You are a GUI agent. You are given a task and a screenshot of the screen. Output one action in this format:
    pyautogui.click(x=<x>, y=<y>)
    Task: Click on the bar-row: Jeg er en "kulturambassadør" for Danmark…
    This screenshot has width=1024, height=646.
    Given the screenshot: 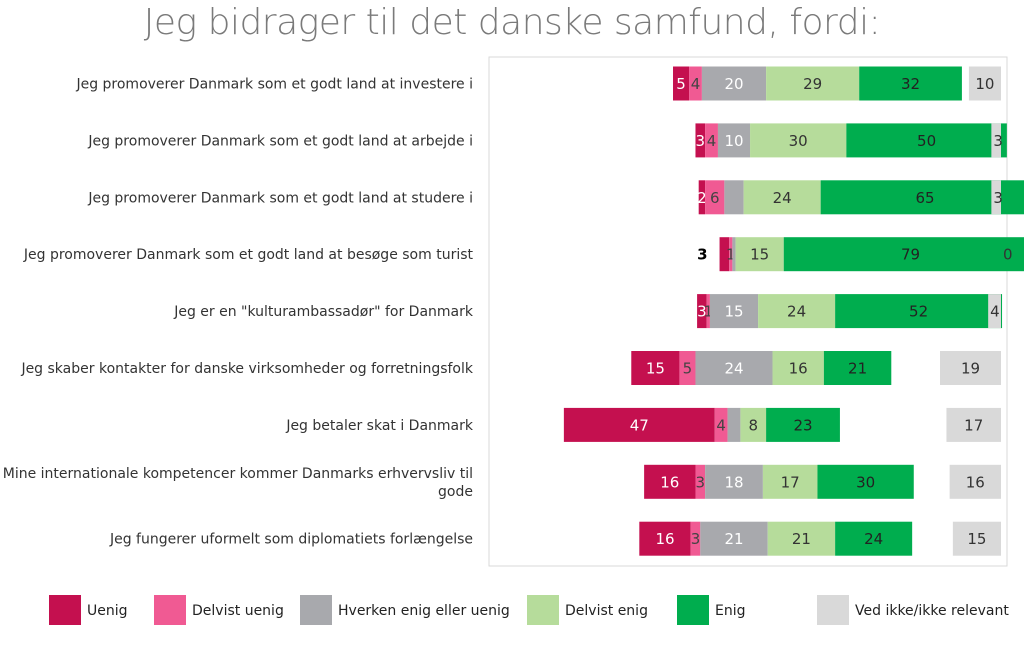 What is the action you would take?
    pyautogui.click(x=588, y=311)
    